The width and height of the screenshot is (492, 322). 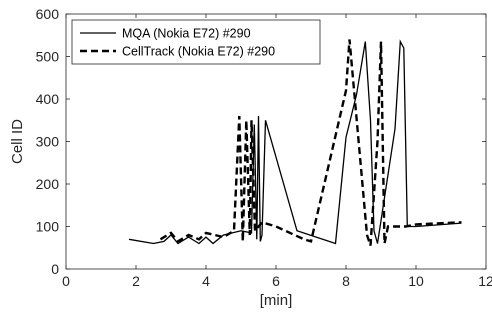 I want to click on x-tick-label: 4, so click(x=206, y=281).